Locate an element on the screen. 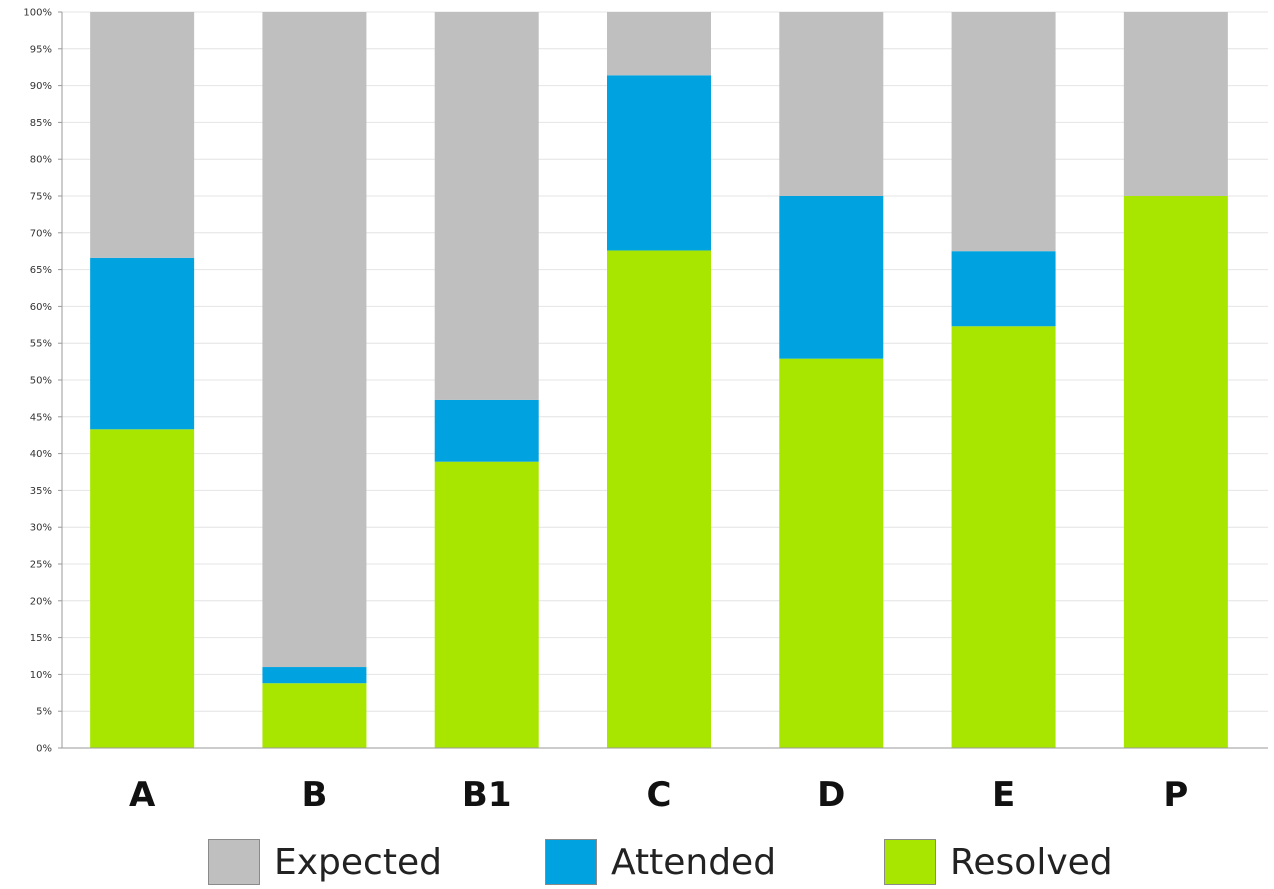  bar-a-resolved is located at coordinates (142, 588).